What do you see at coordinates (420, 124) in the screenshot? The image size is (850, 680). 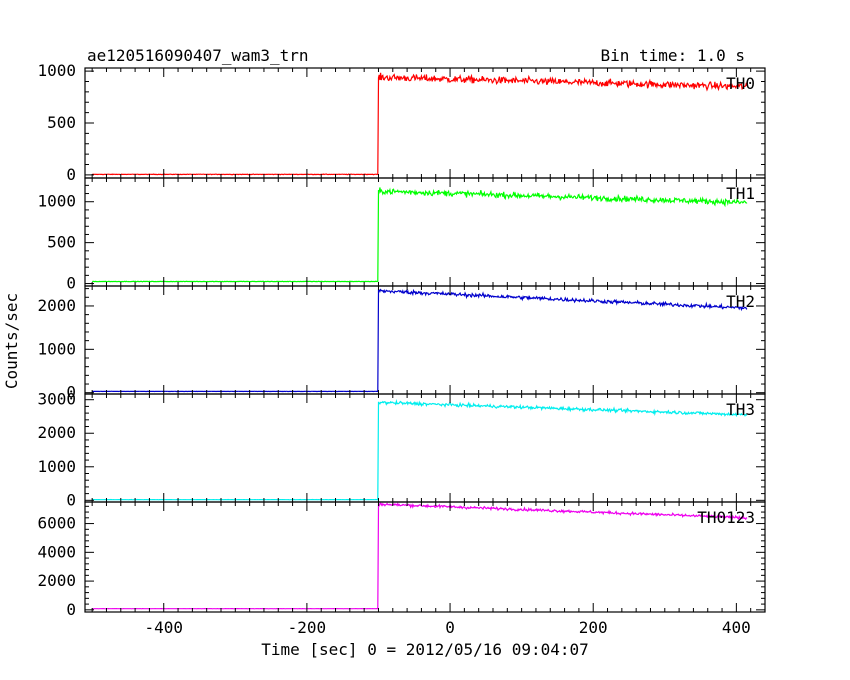 I see `series-line-th0` at bounding box center [420, 124].